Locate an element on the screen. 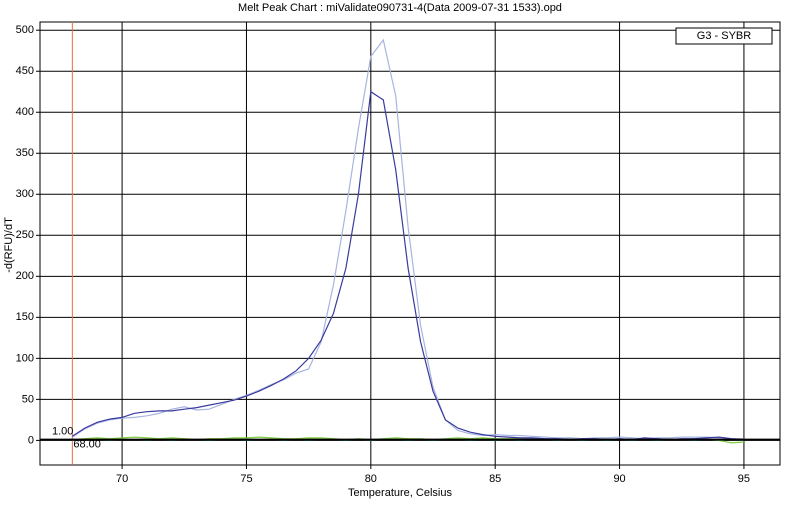 The image size is (800, 505). y-tick-label: 500 is located at coordinates (25, 30).